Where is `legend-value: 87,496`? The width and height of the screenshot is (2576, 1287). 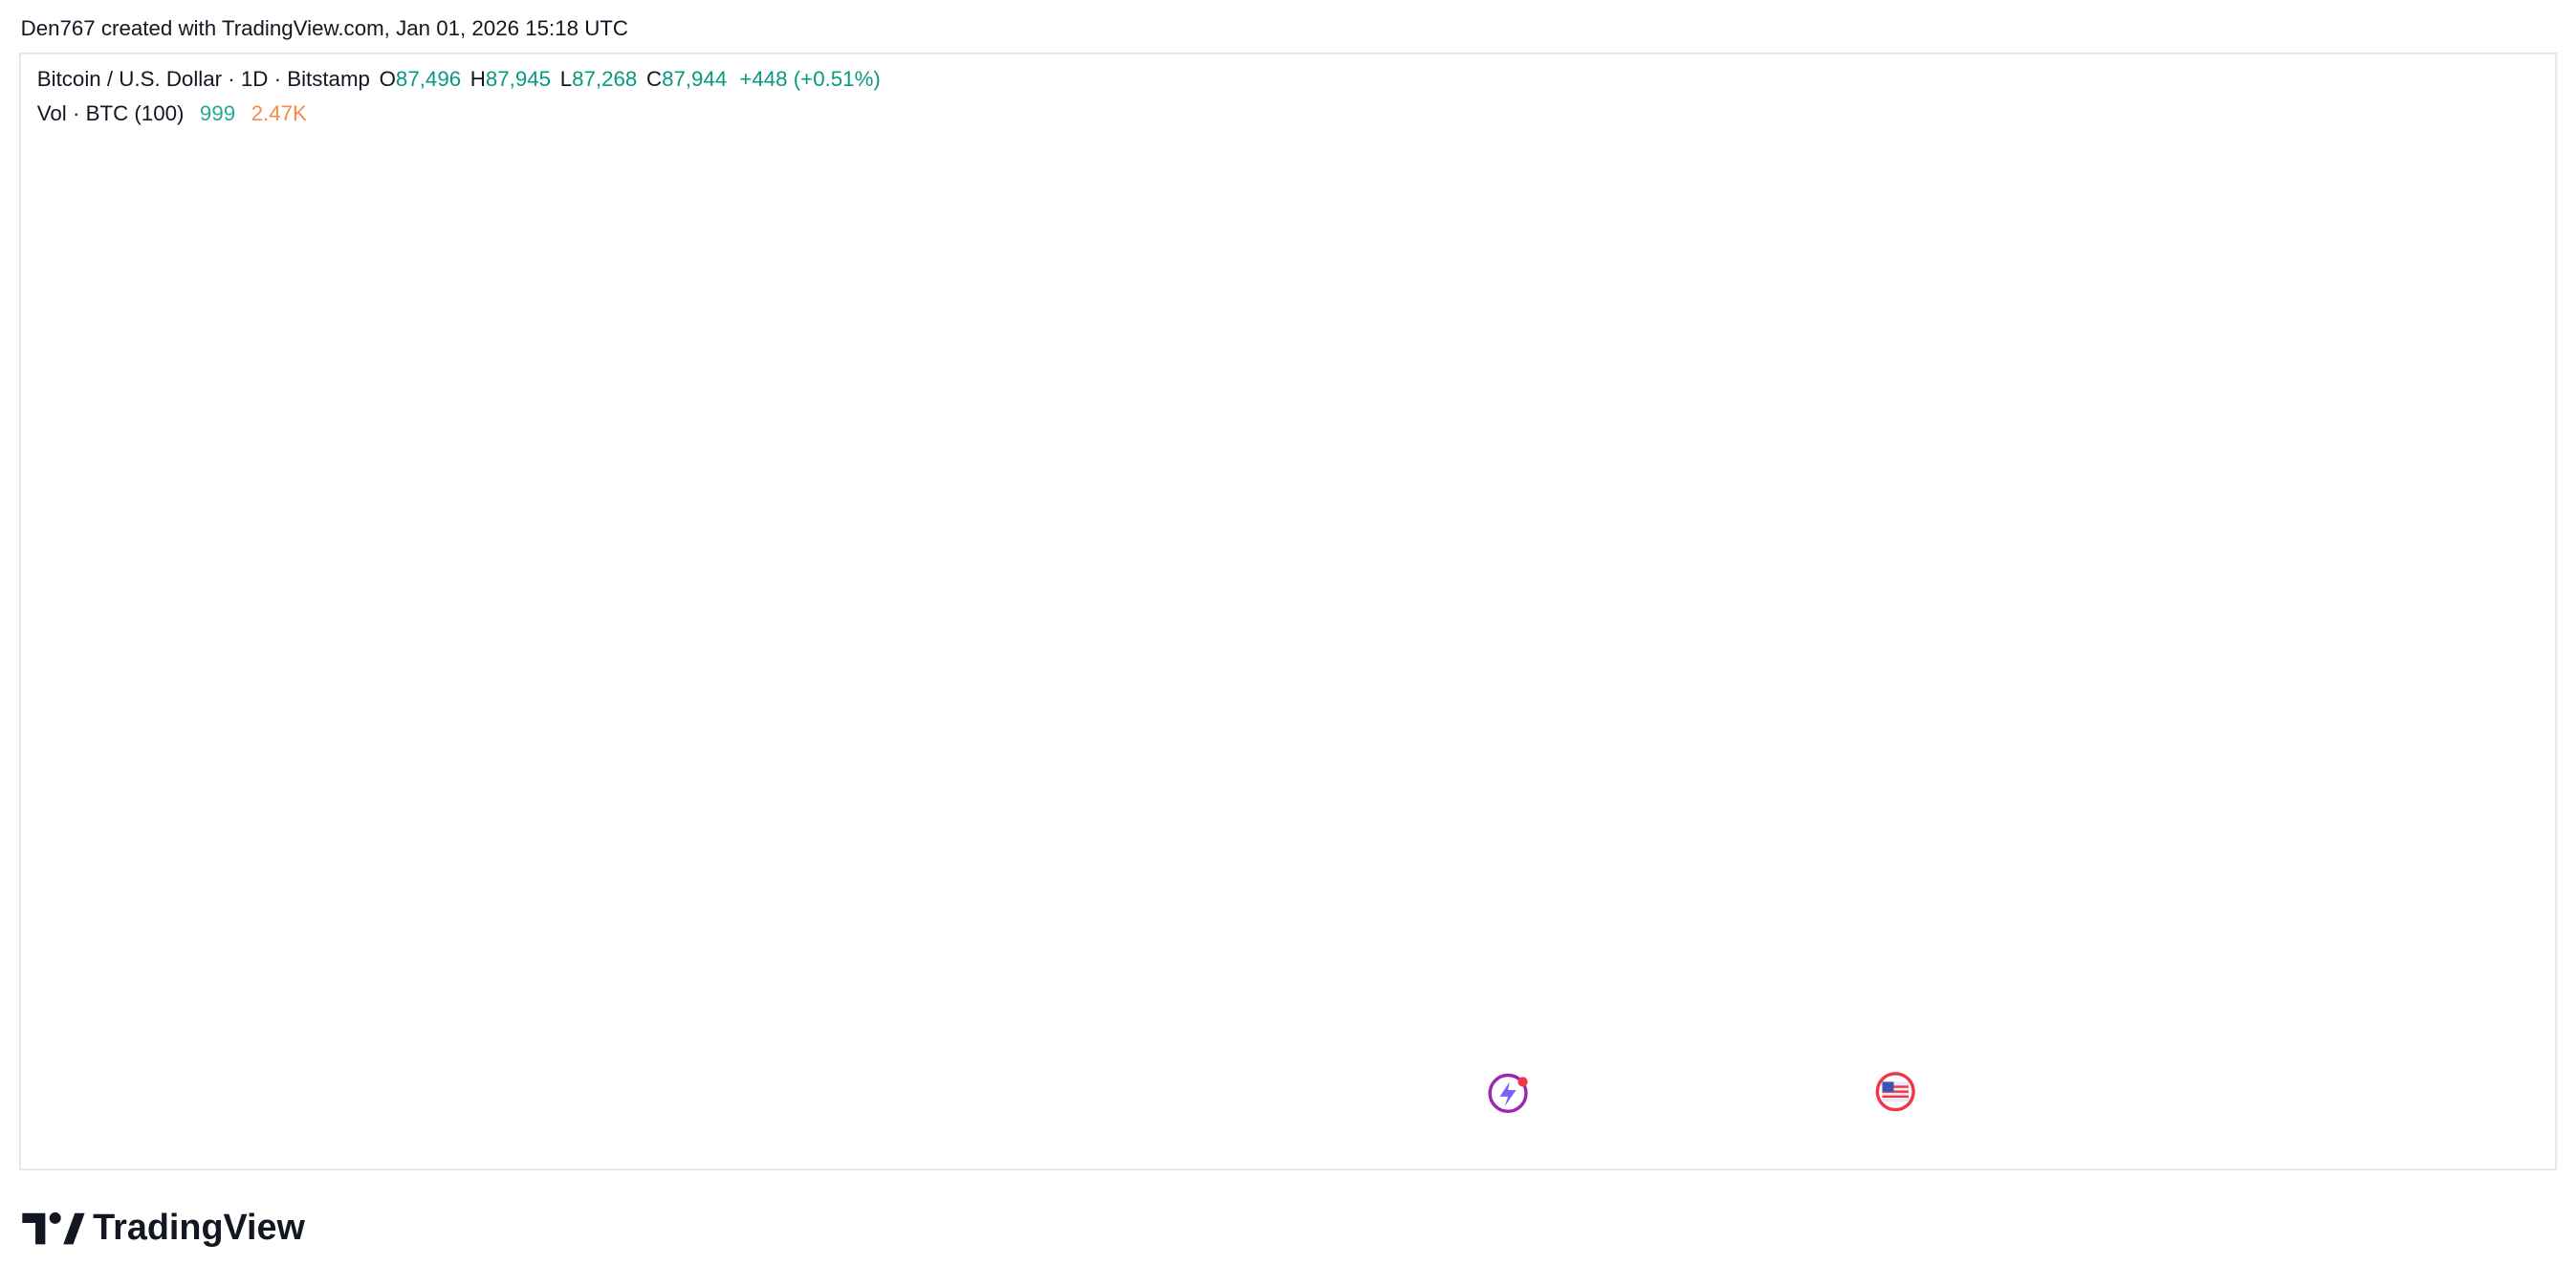
legend-value: 87,496 is located at coordinates (428, 79).